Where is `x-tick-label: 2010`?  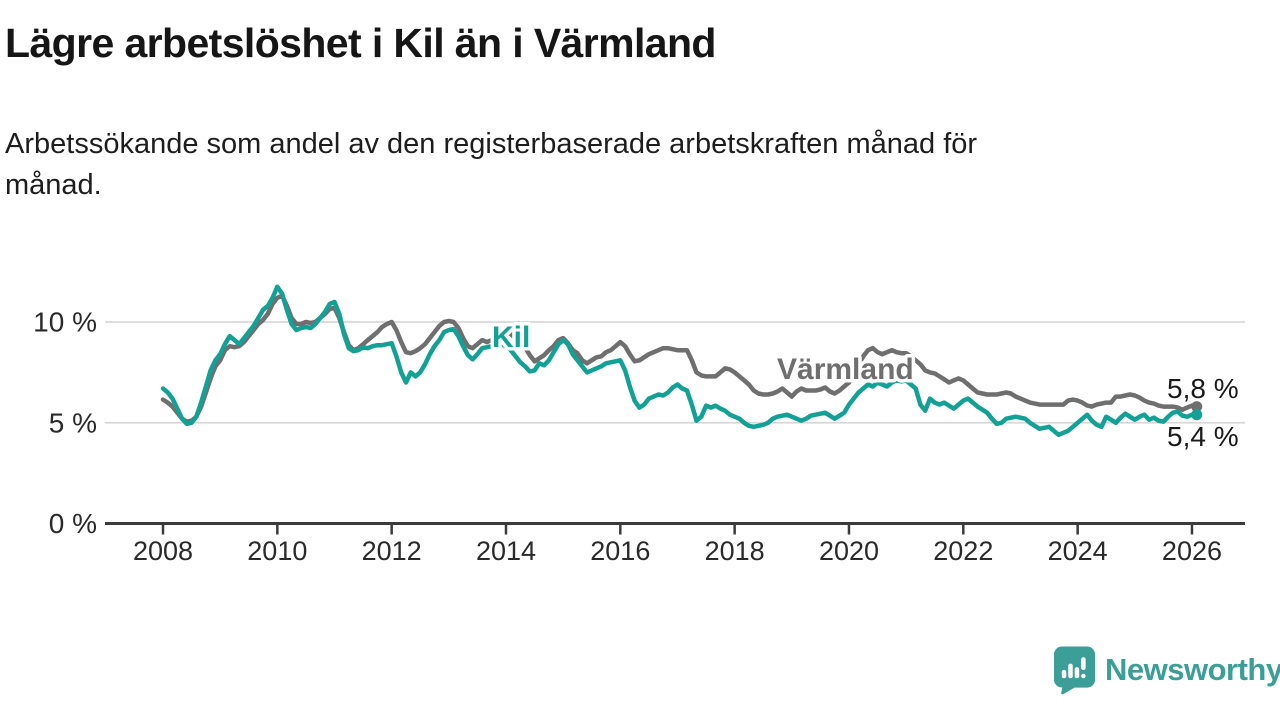
x-tick-label: 2010 is located at coordinates (277, 551).